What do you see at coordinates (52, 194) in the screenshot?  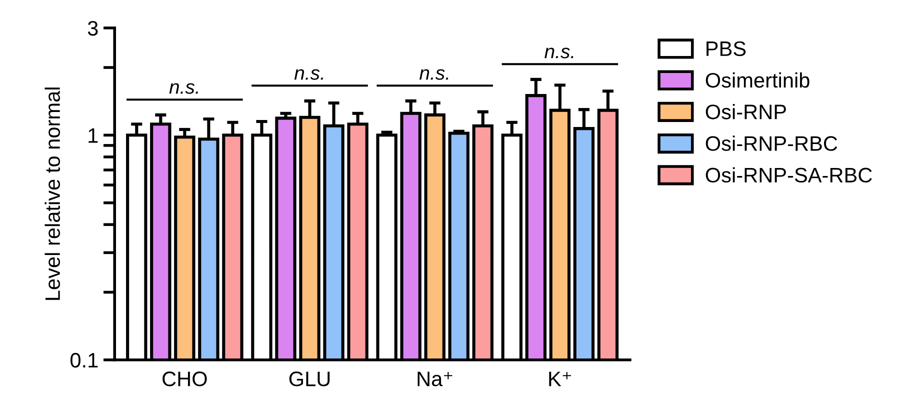 I see `y-axis-title: Level relative to normal` at bounding box center [52, 194].